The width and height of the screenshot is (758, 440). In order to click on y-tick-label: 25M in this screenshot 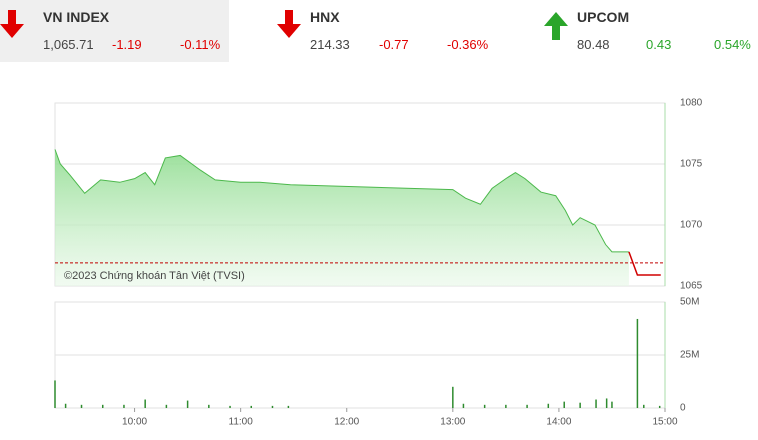, I will do `click(689, 355)`.